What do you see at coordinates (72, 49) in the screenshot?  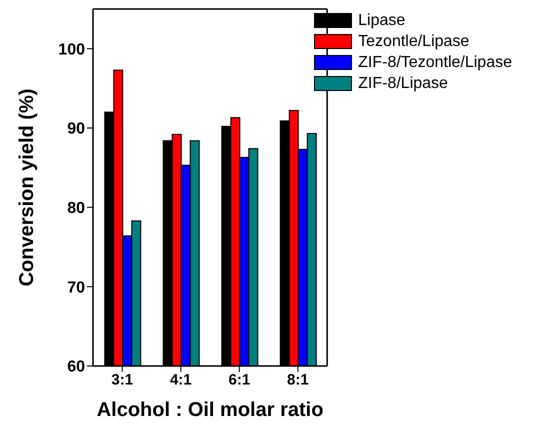 I see `y-tick-label: 100` at bounding box center [72, 49].